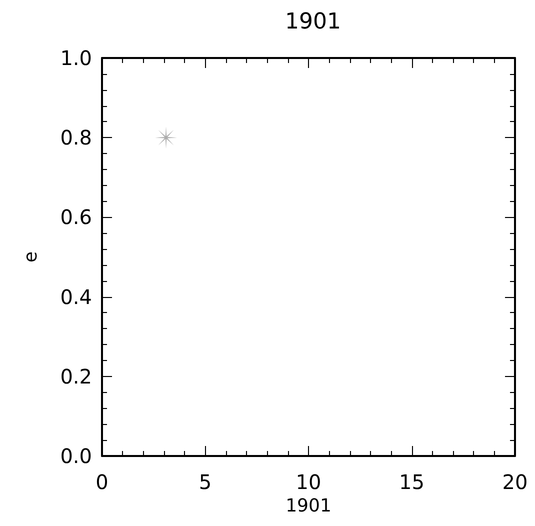 The image size is (535, 526). Describe the element at coordinates (102, 482) in the screenshot. I see `x-tick-label: 0` at that location.